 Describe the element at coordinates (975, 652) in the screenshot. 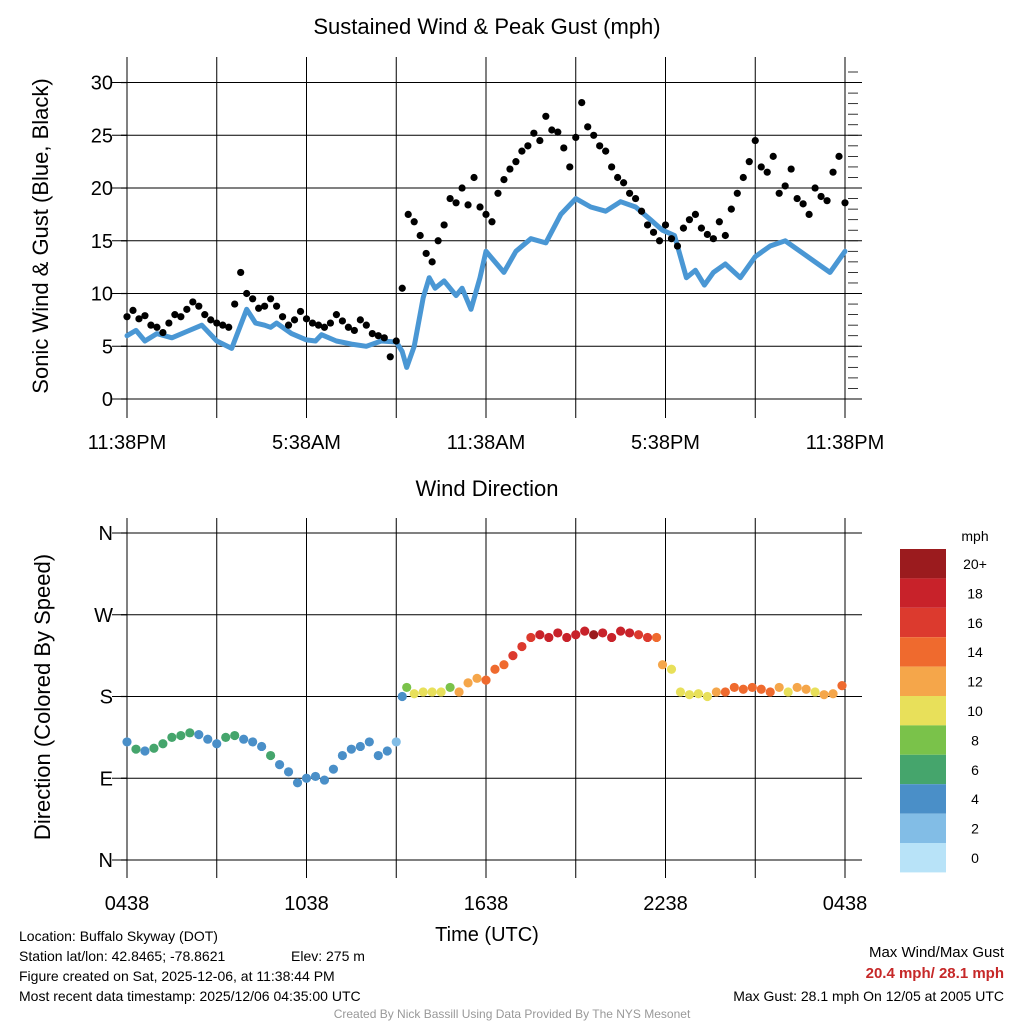

I see `colorbar-label: 14` at that location.